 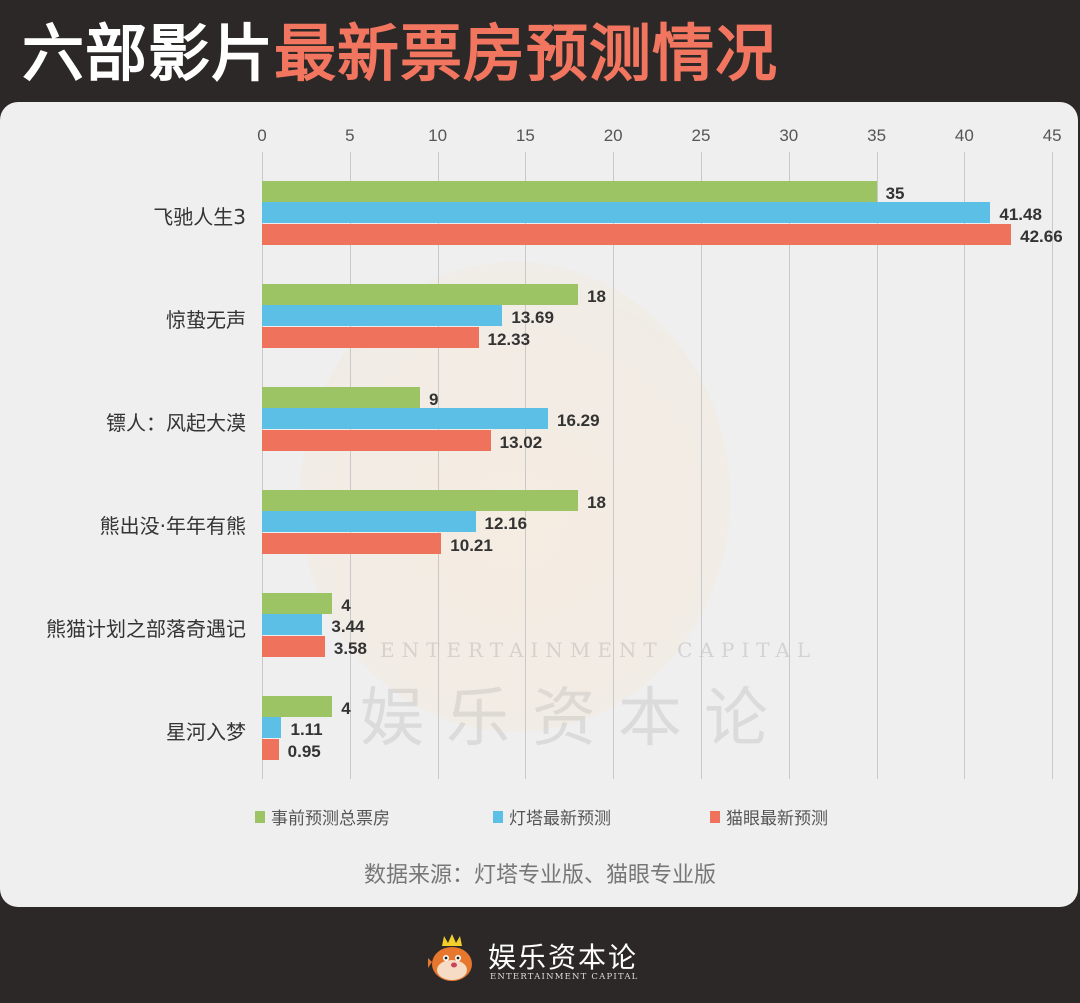 I want to click on value-label: 16.29, so click(x=578, y=420).